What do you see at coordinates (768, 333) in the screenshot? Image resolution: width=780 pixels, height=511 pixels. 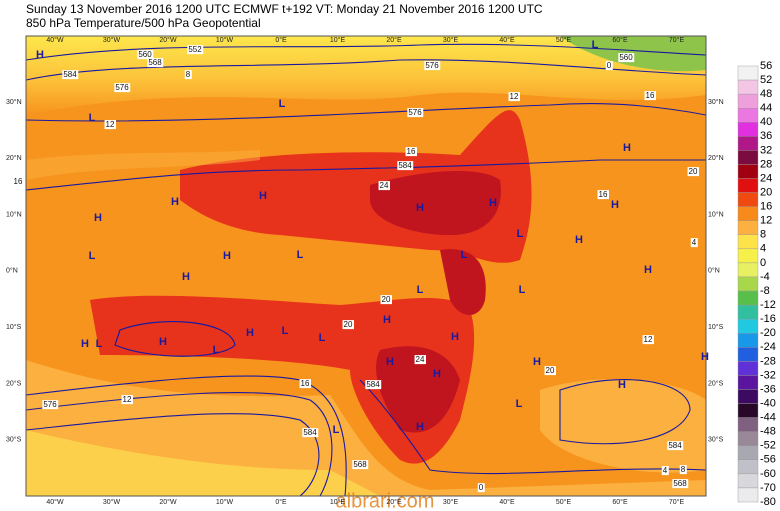 I see `colorbar-label: -20` at bounding box center [768, 333].